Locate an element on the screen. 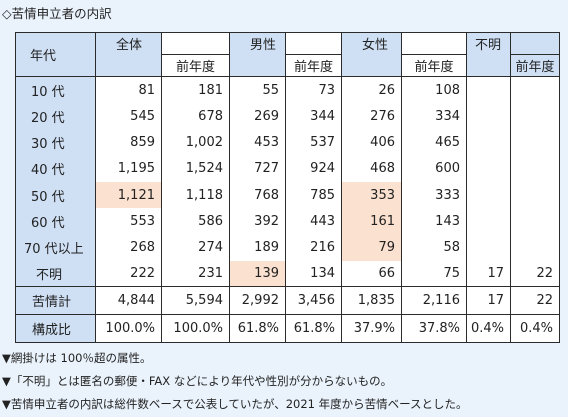  cell-female-prev: 37.8% is located at coordinates (434, 328).